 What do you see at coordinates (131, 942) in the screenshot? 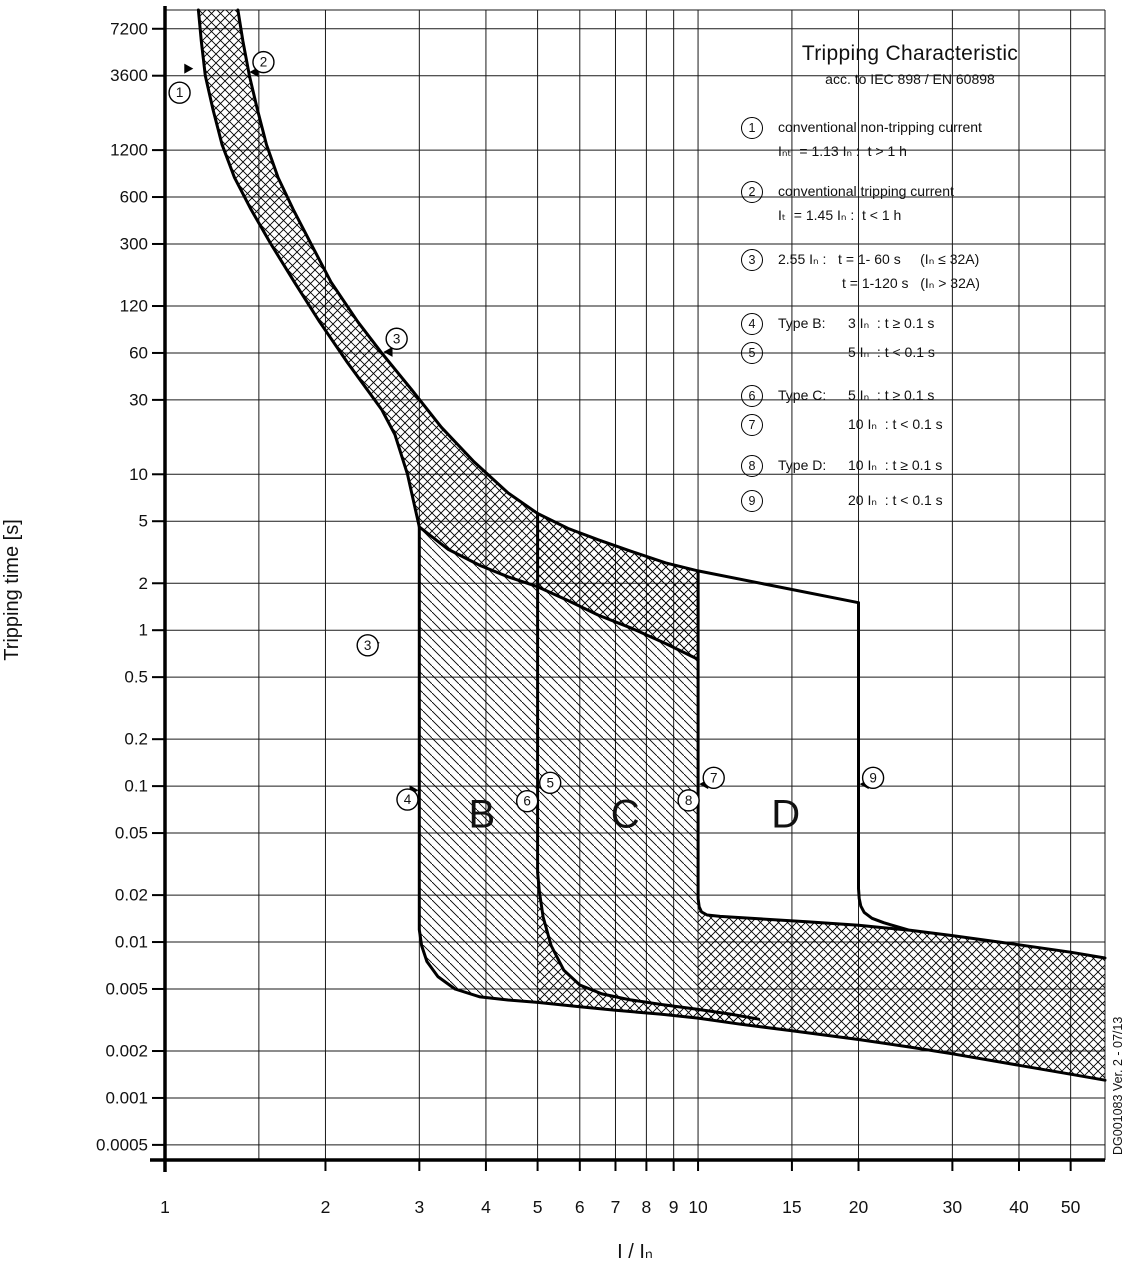
I see `y-tick-label: 0.01` at bounding box center [131, 942].